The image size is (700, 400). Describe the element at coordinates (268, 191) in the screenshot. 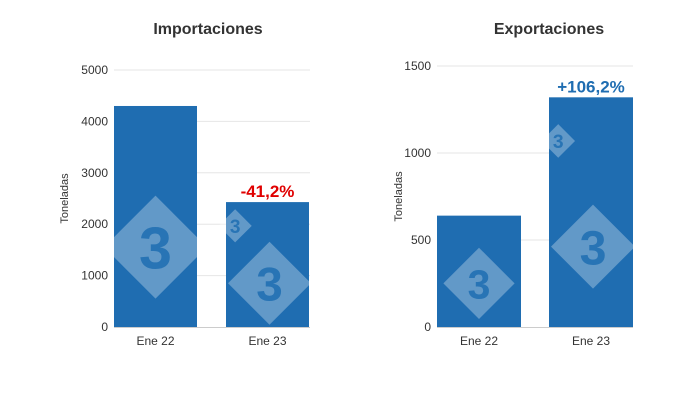

I see `change-annotation: -41,2%` at that location.